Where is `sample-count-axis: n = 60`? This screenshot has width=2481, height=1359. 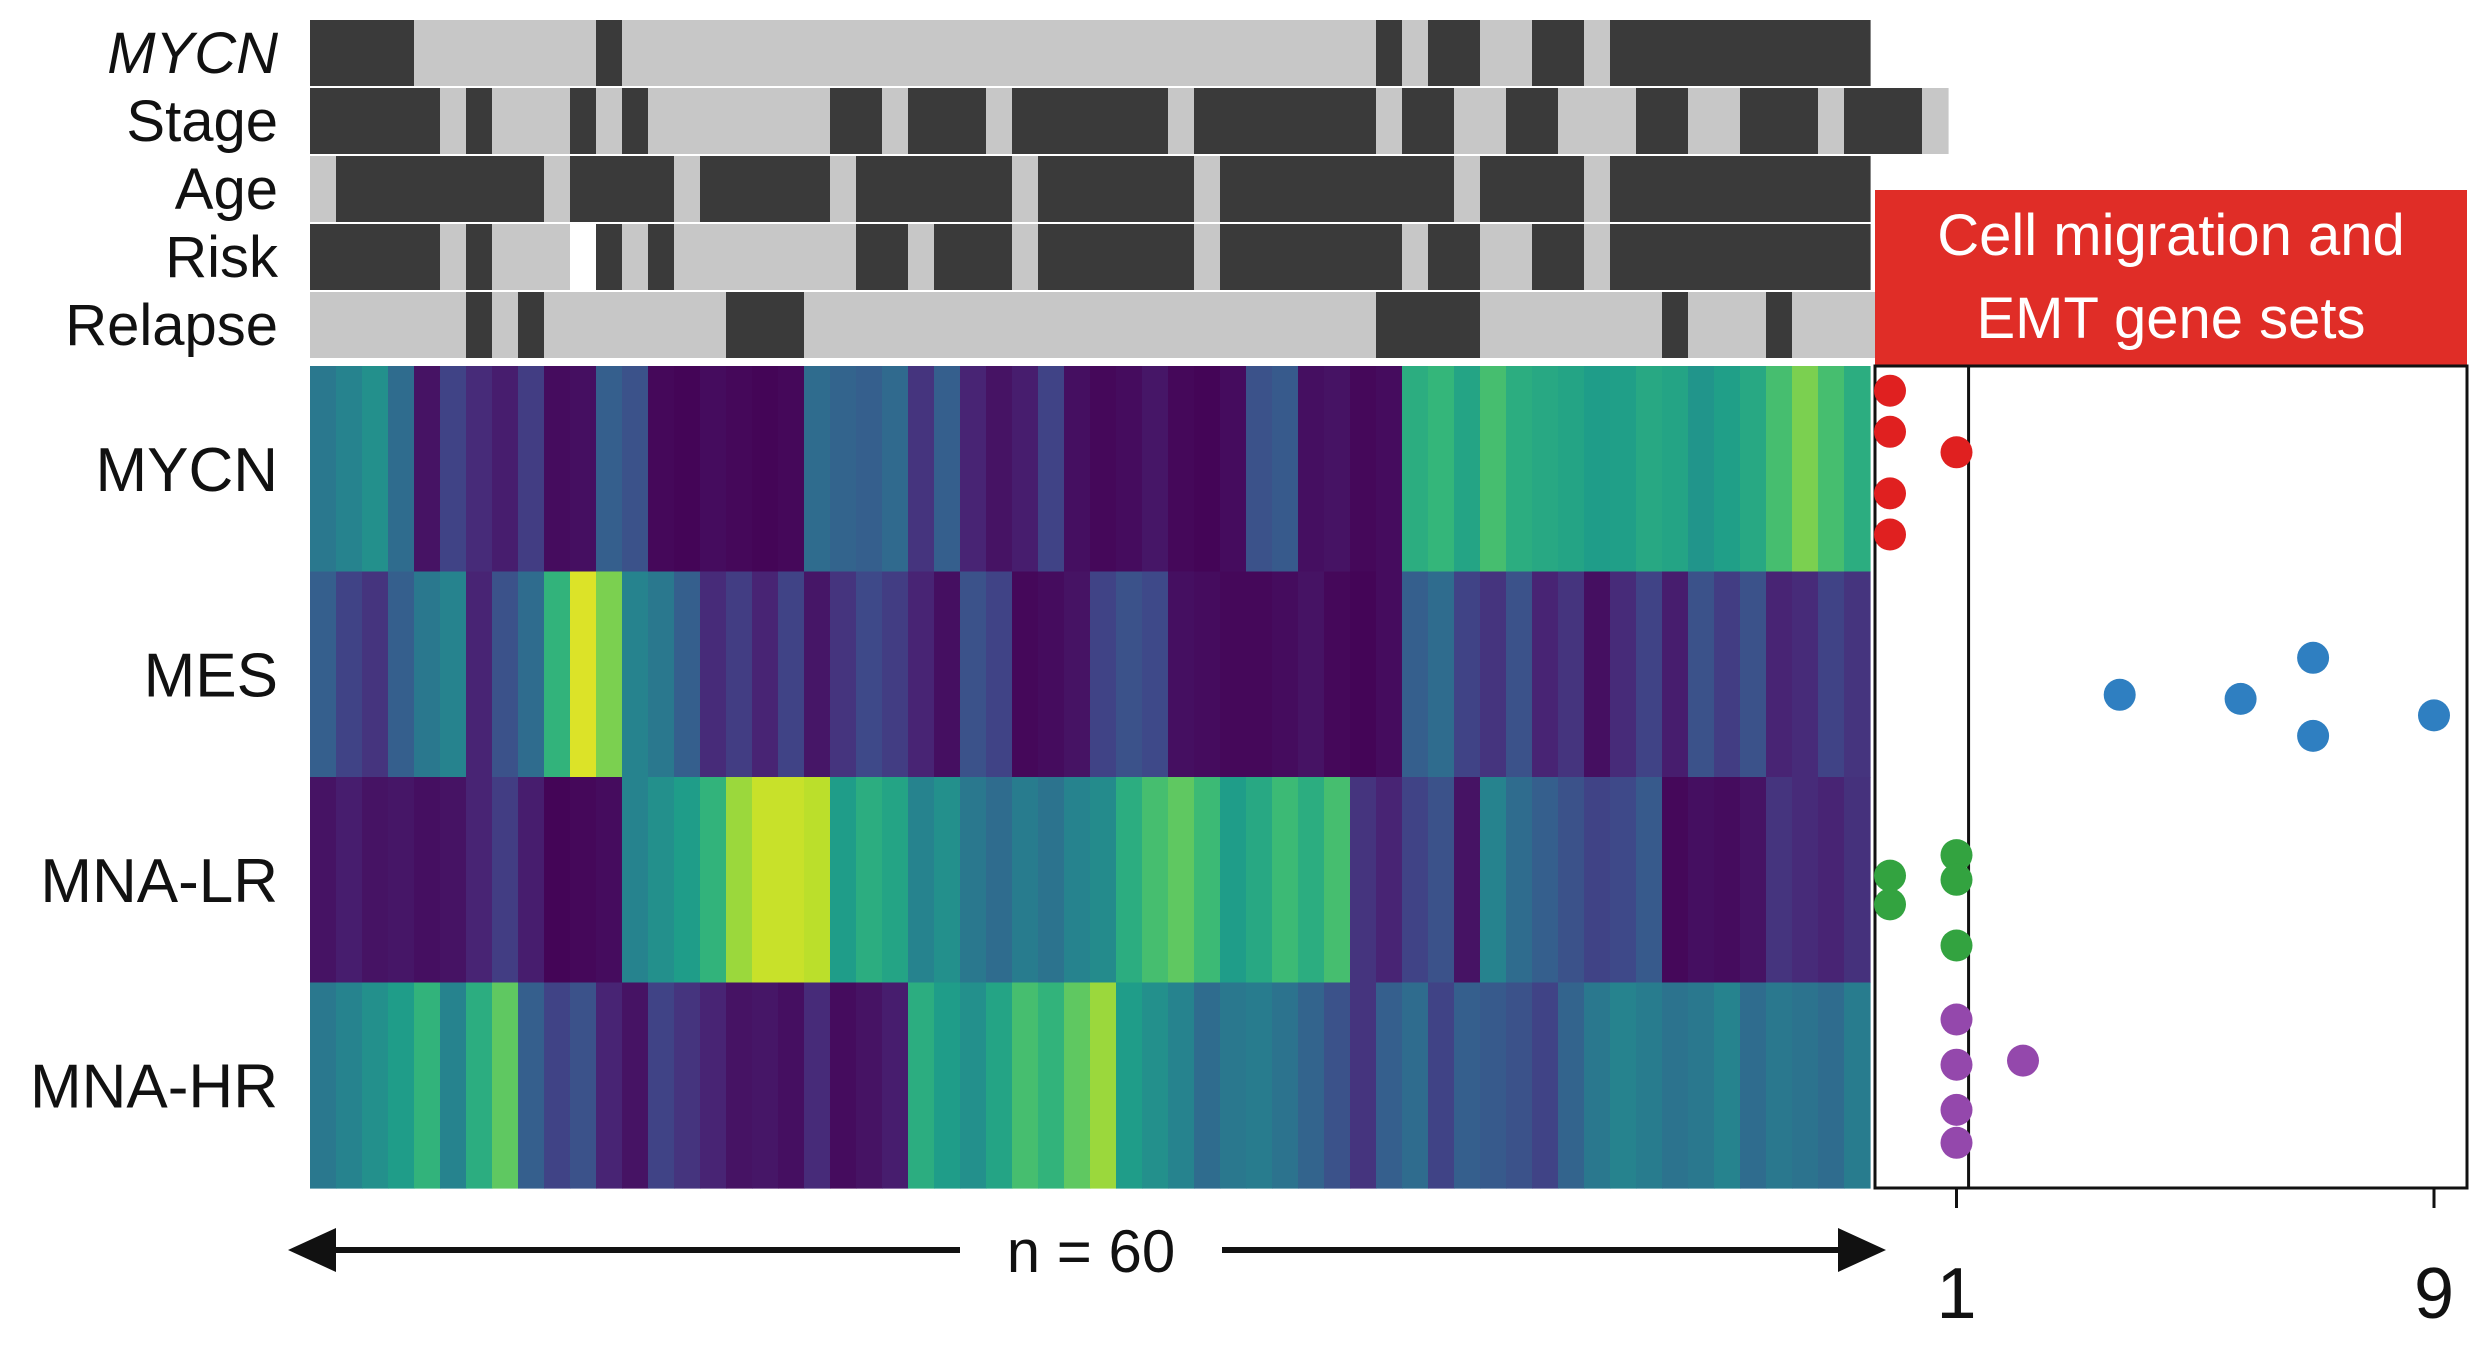
sample-count-axis: n = 60 is located at coordinates (1087, 1251).